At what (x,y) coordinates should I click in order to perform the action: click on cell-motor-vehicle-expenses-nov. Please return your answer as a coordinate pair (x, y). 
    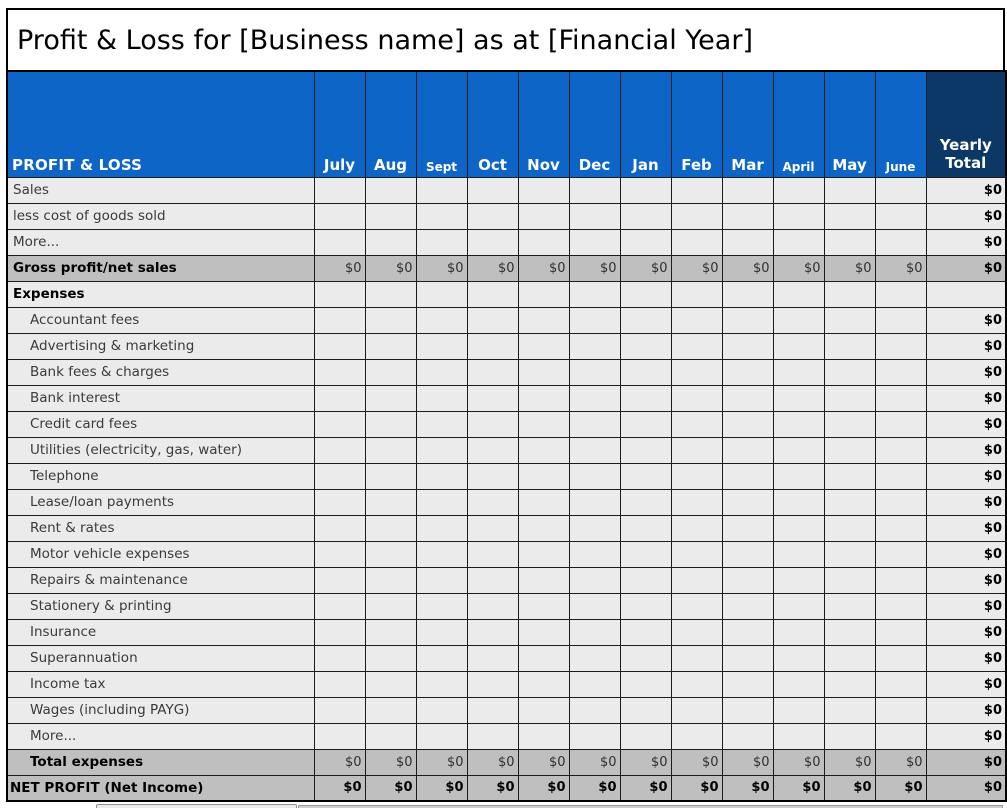
    Looking at the image, I should click on (543, 554).